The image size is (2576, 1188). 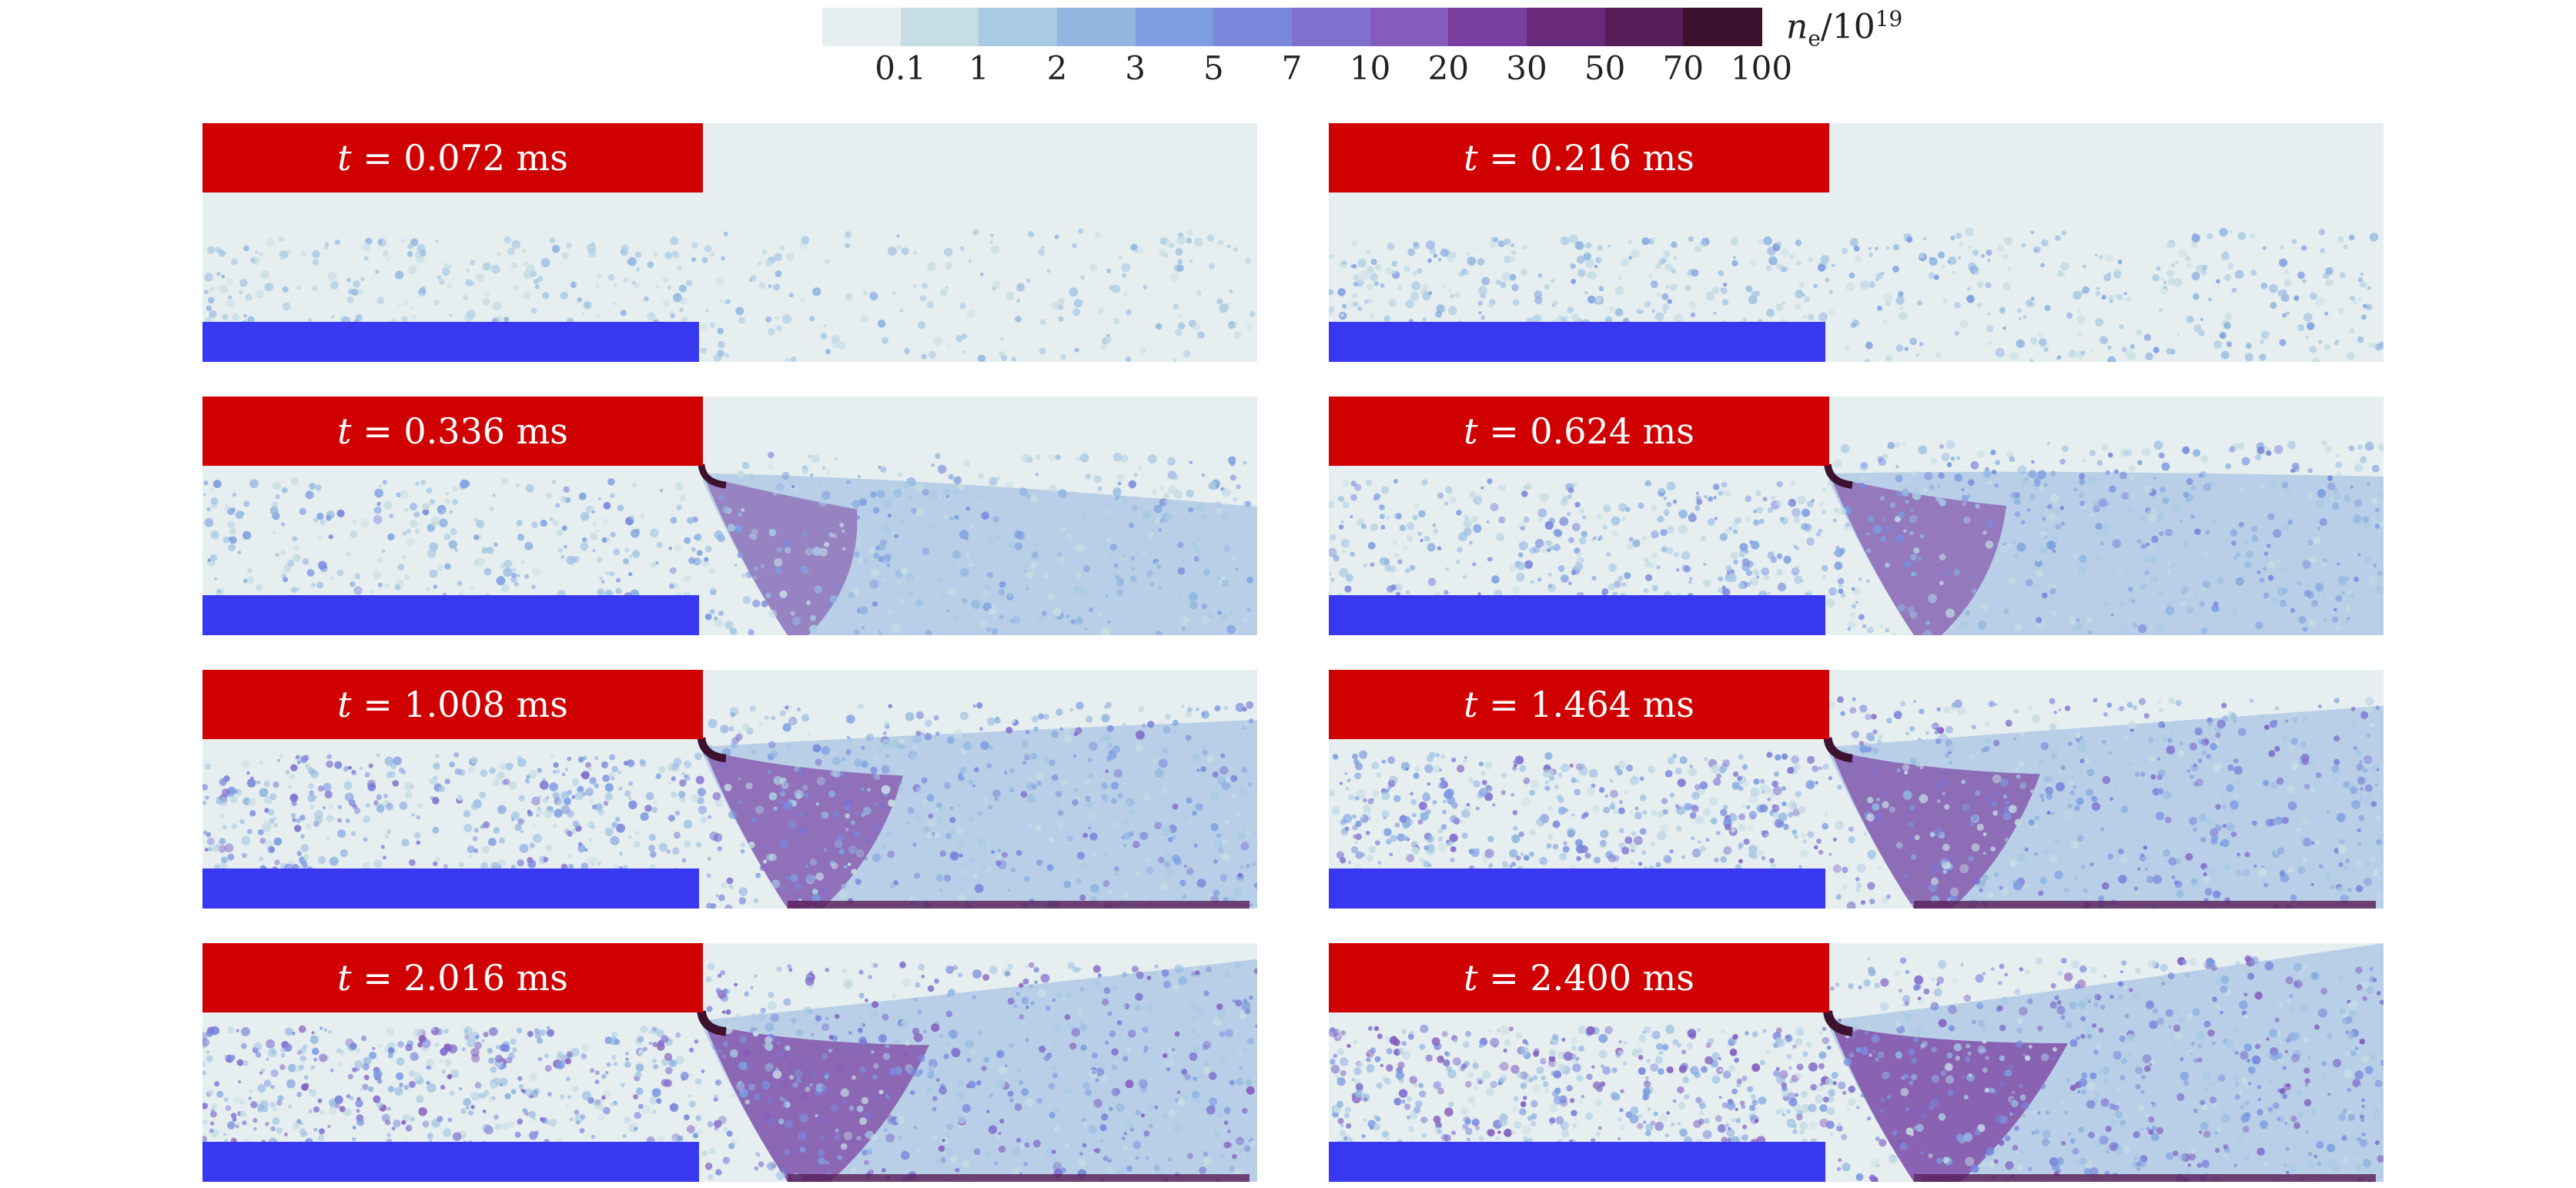 I want to click on colorbar-tick-label: 5, so click(x=1214, y=68).